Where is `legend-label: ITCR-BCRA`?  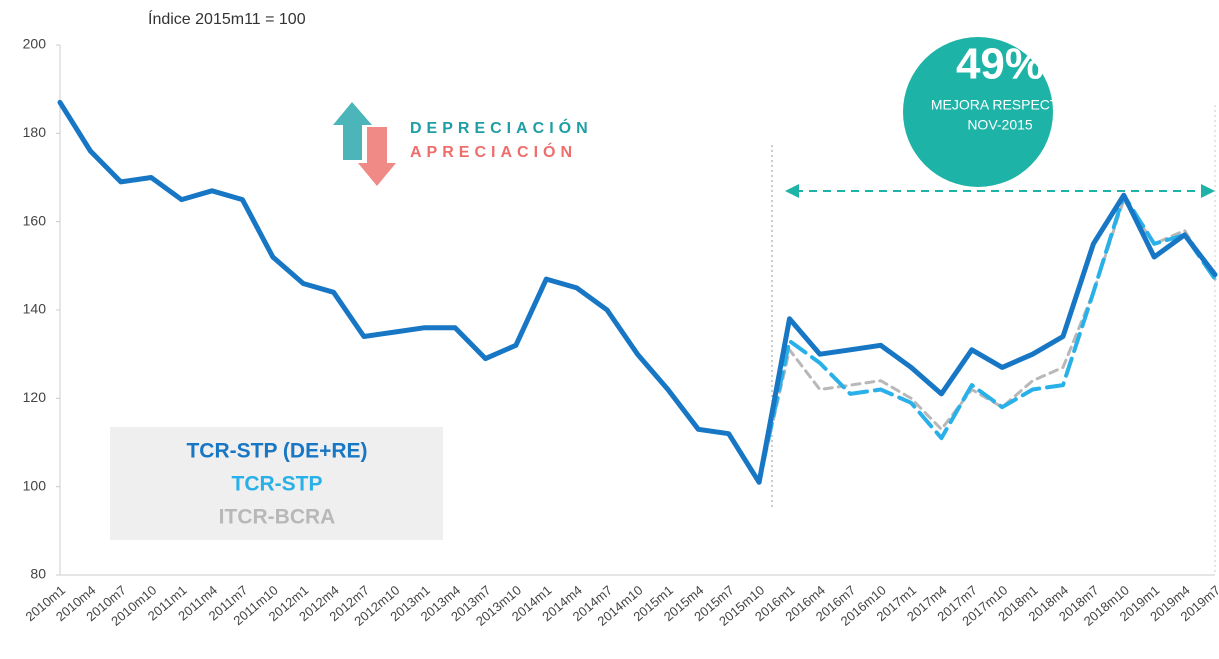 legend-label: ITCR-BCRA is located at coordinates (277, 517).